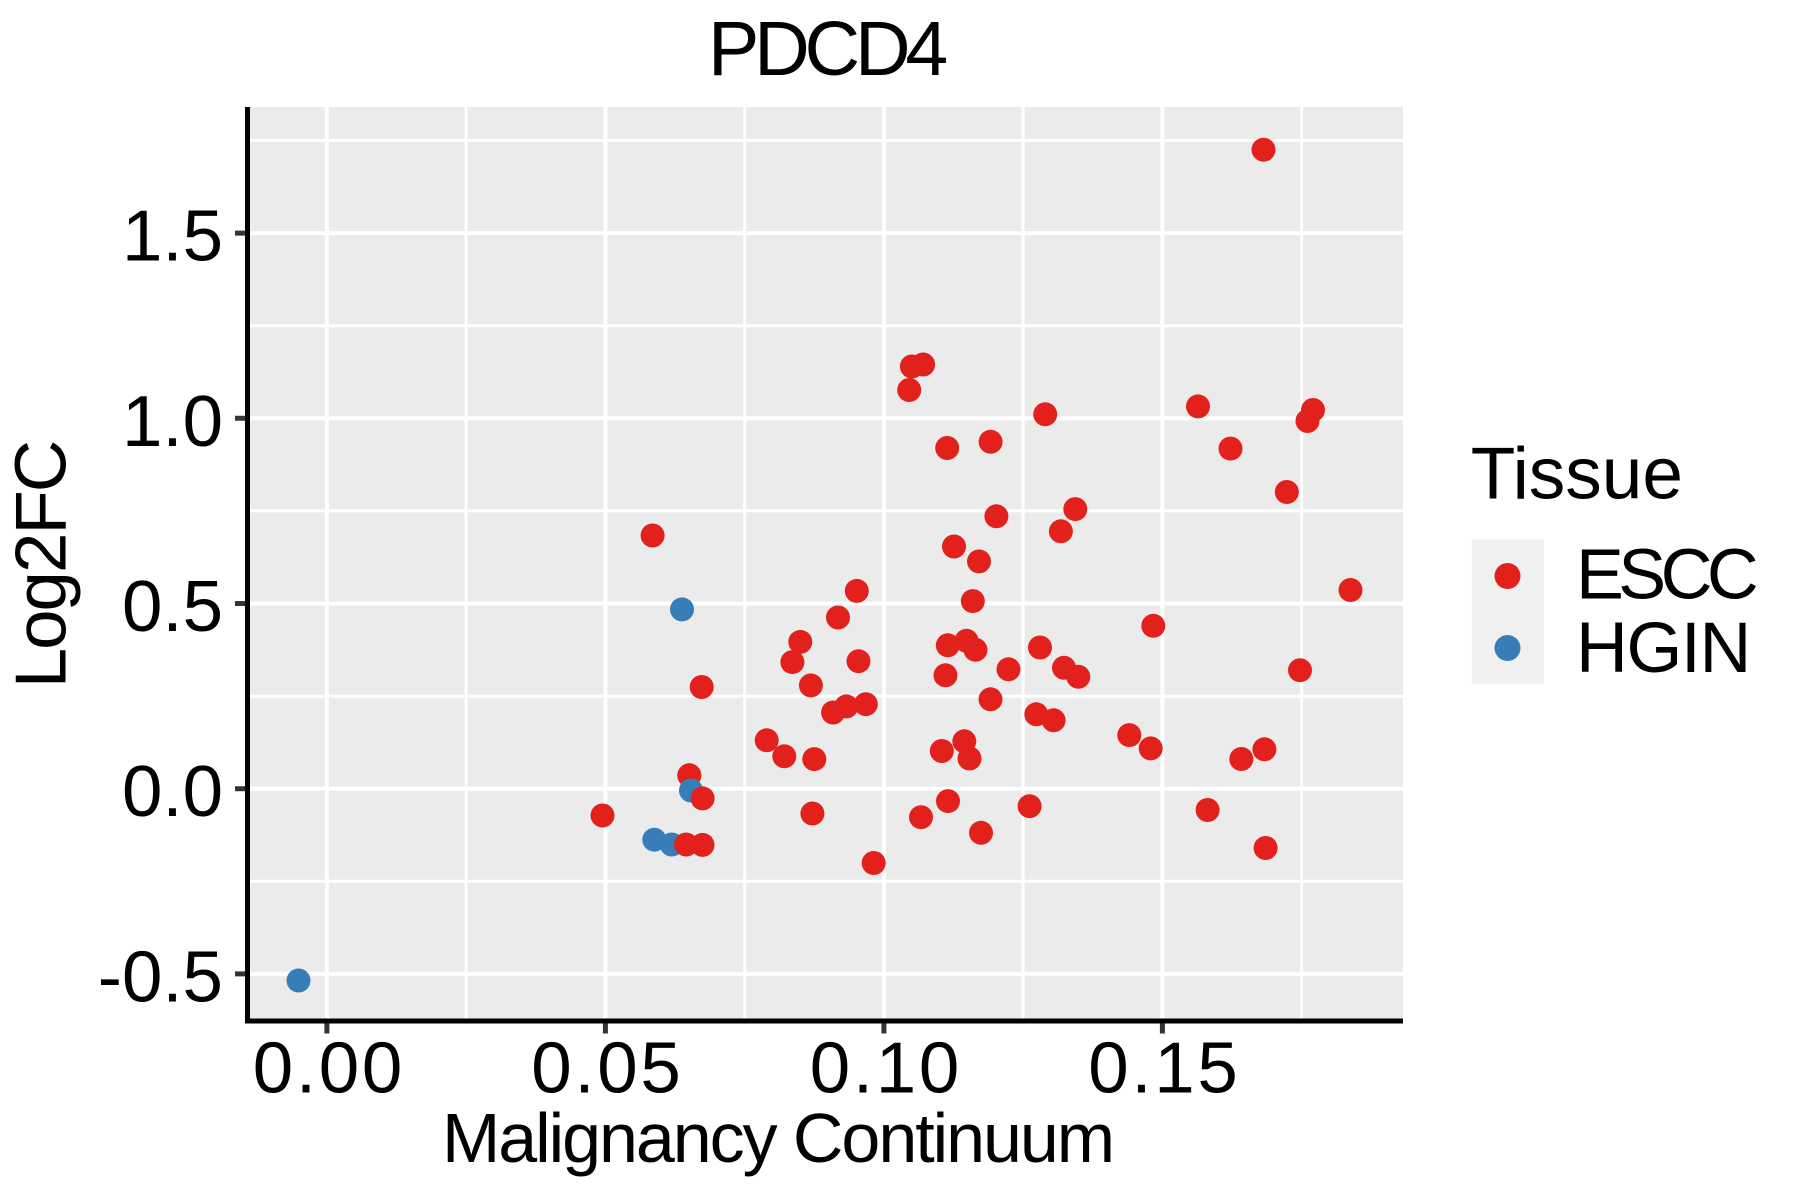 The width and height of the screenshot is (1800, 1200). What do you see at coordinates (827, 49) in the screenshot?
I see `svg-text: PDCD4` at bounding box center [827, 49].